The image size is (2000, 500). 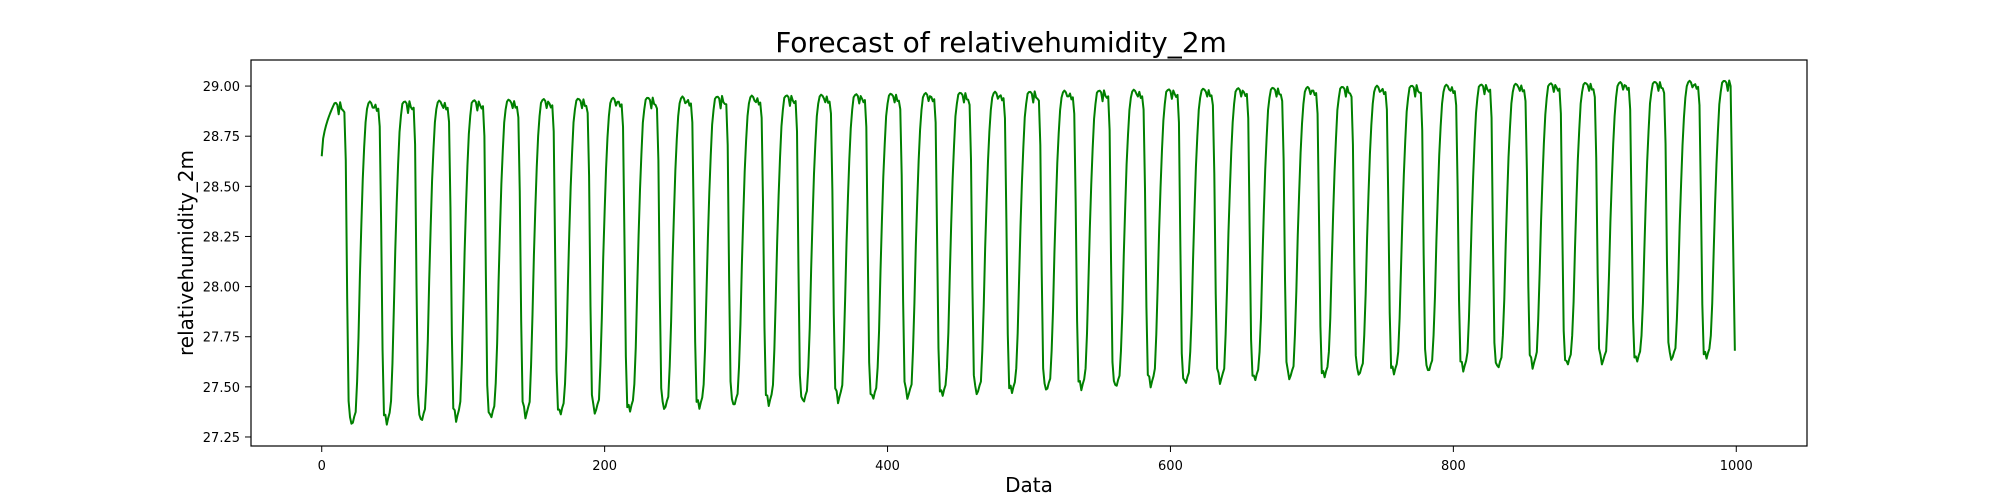 What do you see at coordinates (227, 263) in the screenshot?
I see `y-axis-ticks: 27.25 27.50 27.75 28.00 28.25 28.50 28.75 29.00` at bounding box center [227, 263].